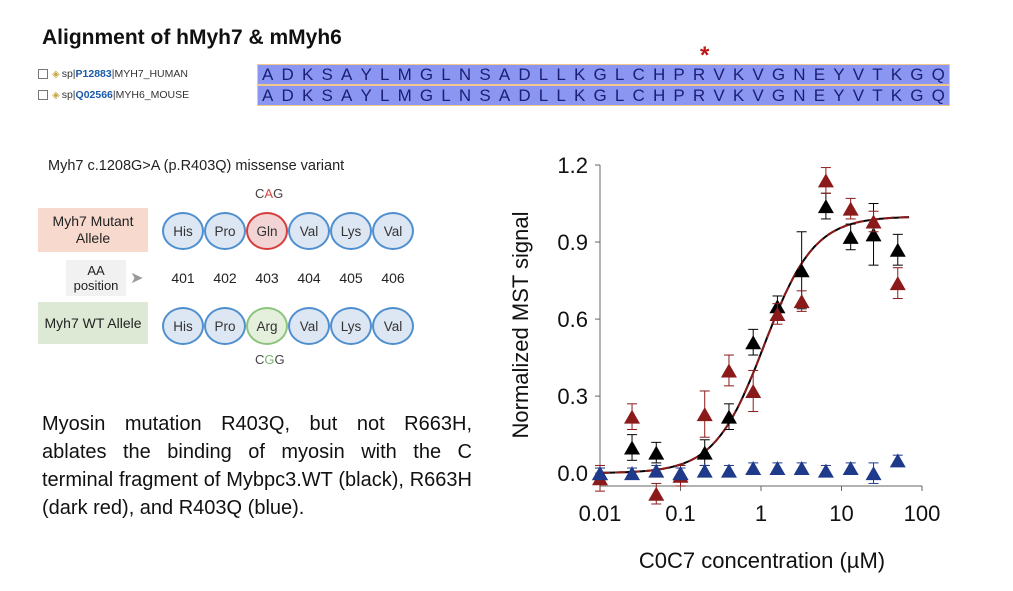 The image size is (1013, 591). What do you see at coordinates (93, 74) in the screenshot?
I see `accession-link: P12883` at bounding box center [93, 74].